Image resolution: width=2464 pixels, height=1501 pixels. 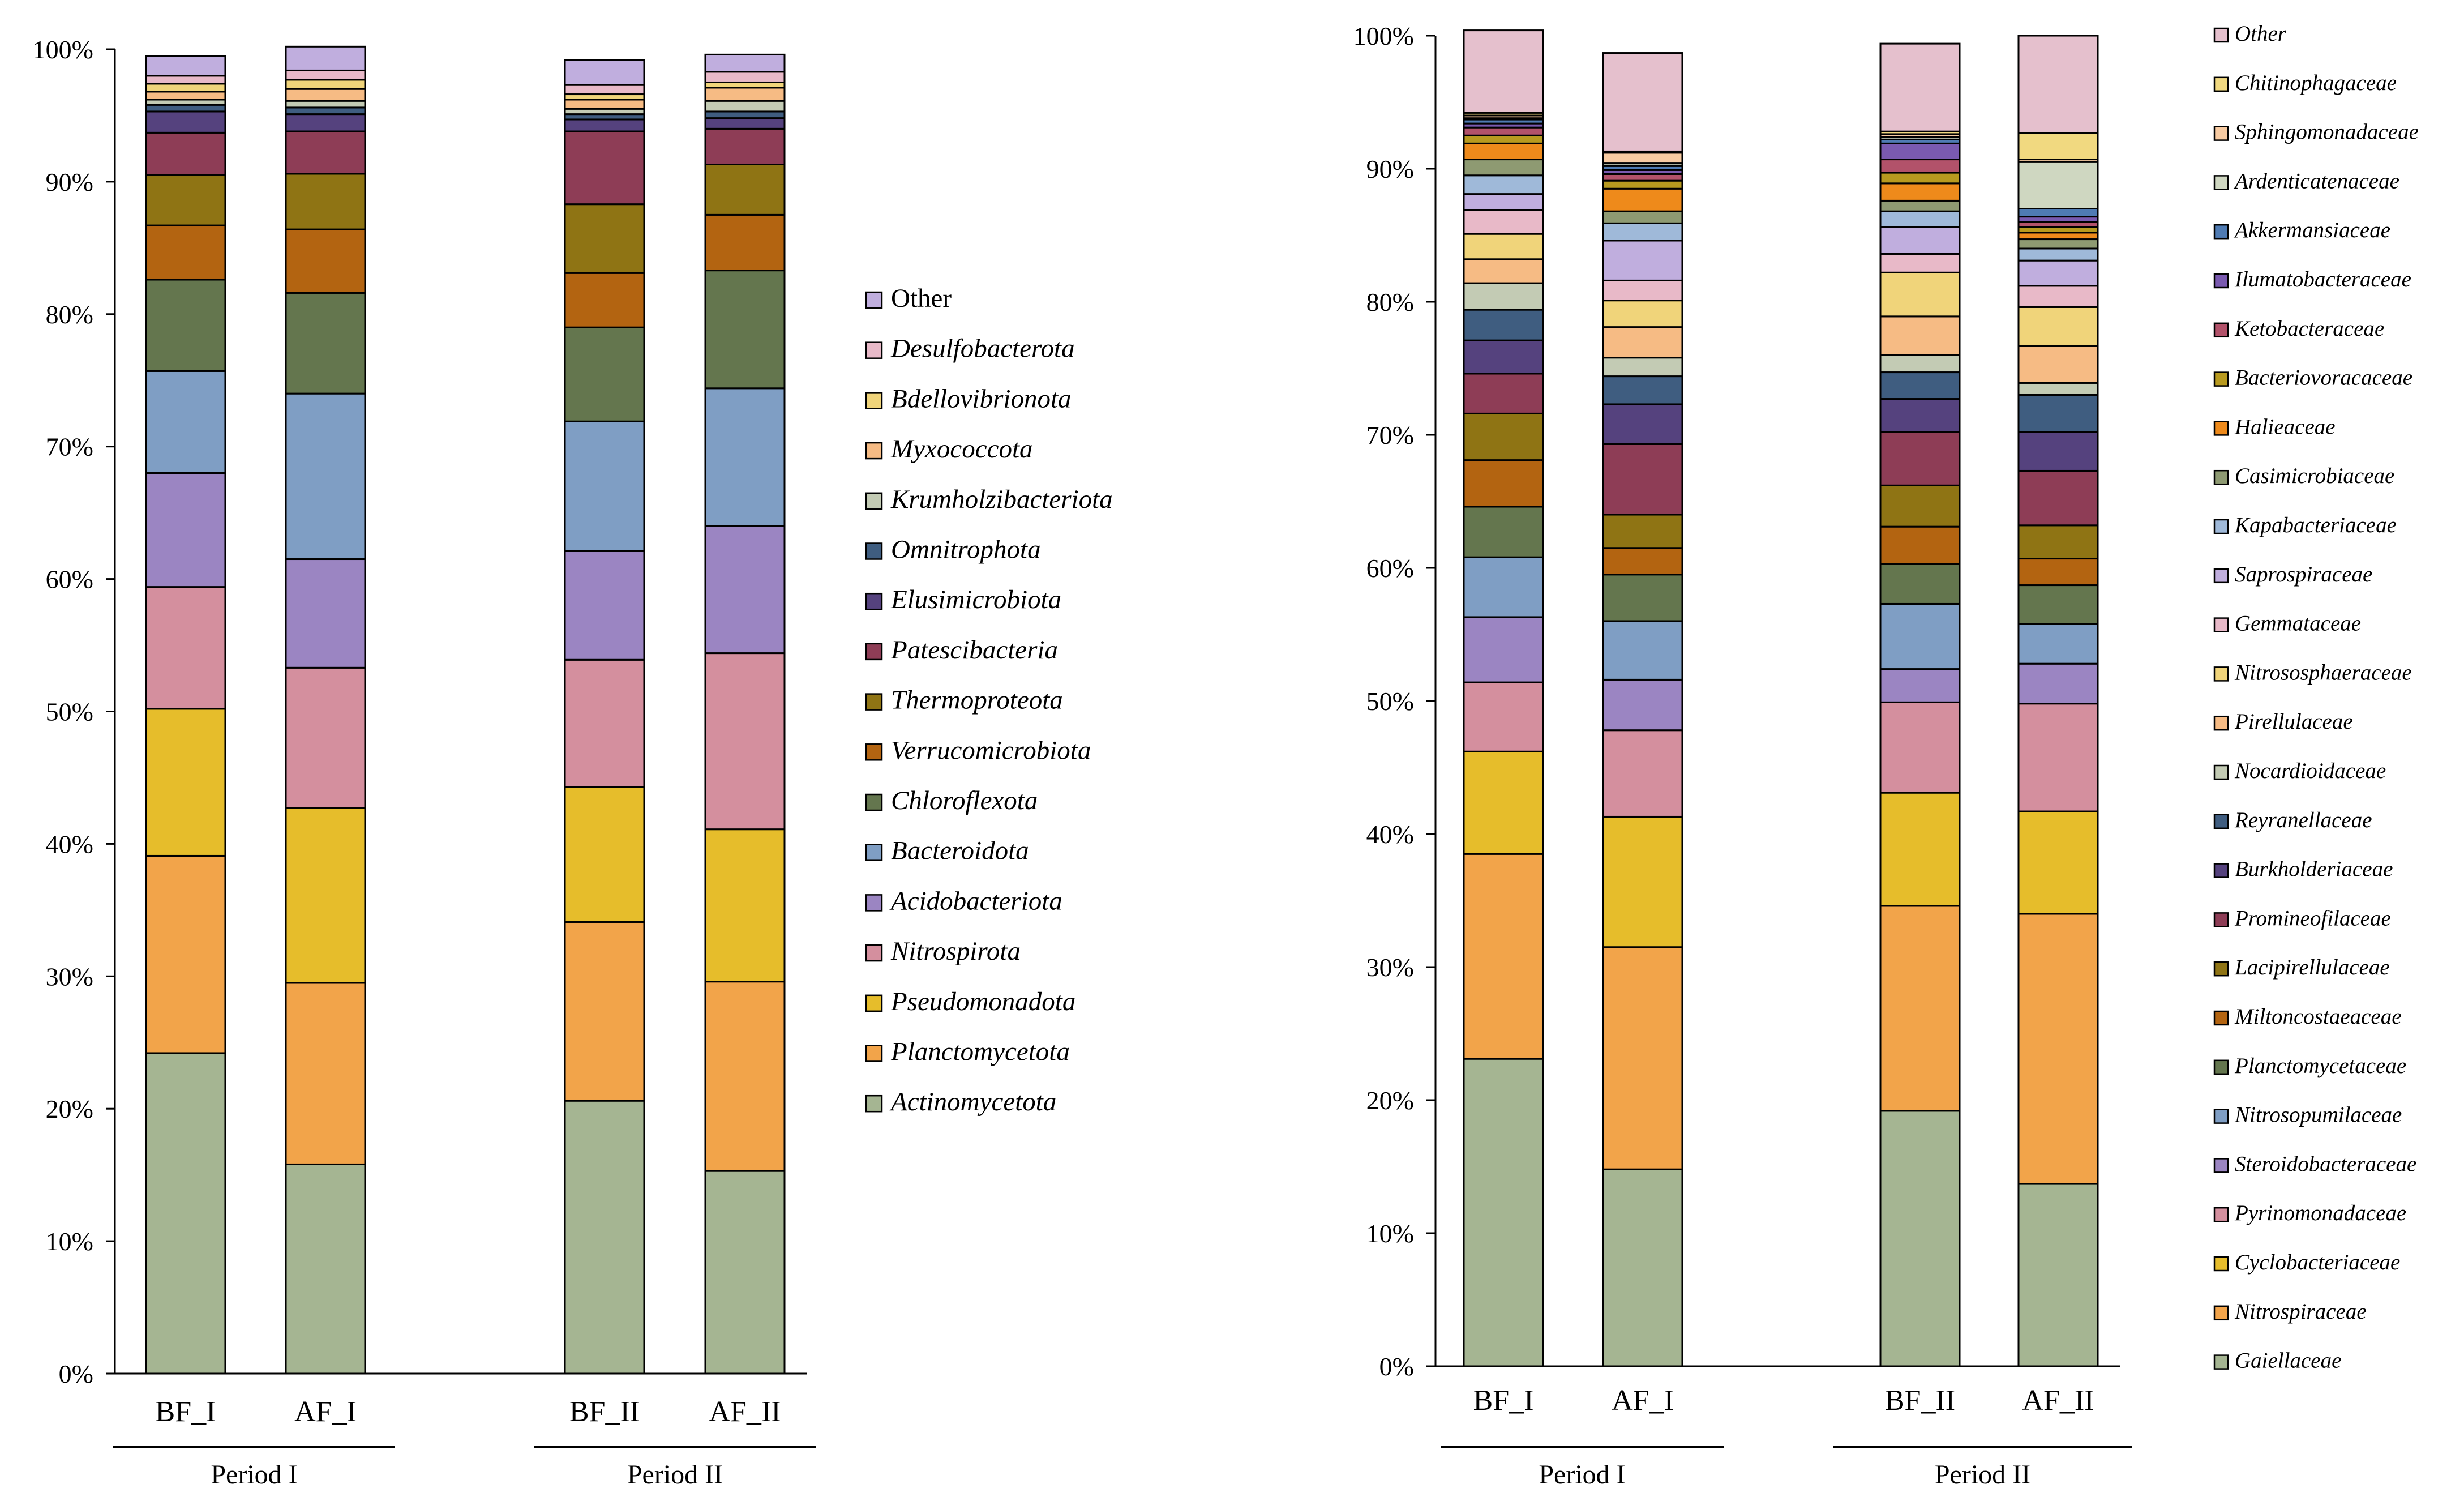 I want to click on legend-label: Acidobacteriota, so click(x=975, y=901).